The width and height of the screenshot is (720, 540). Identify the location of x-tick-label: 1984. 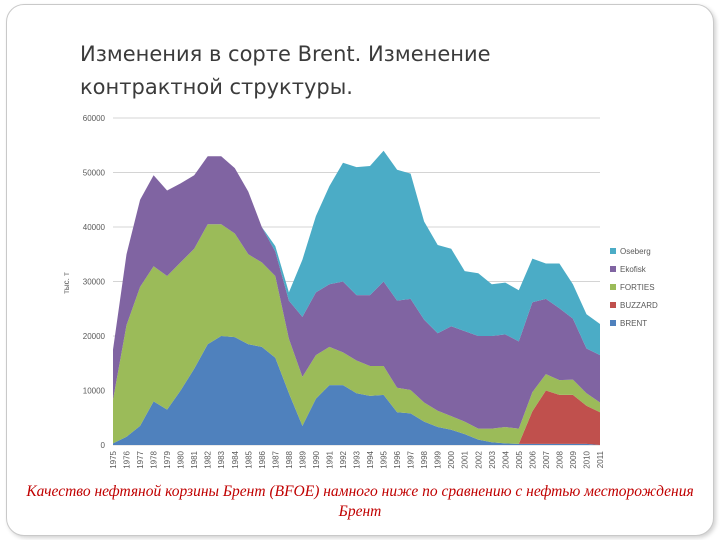
(235, 459).